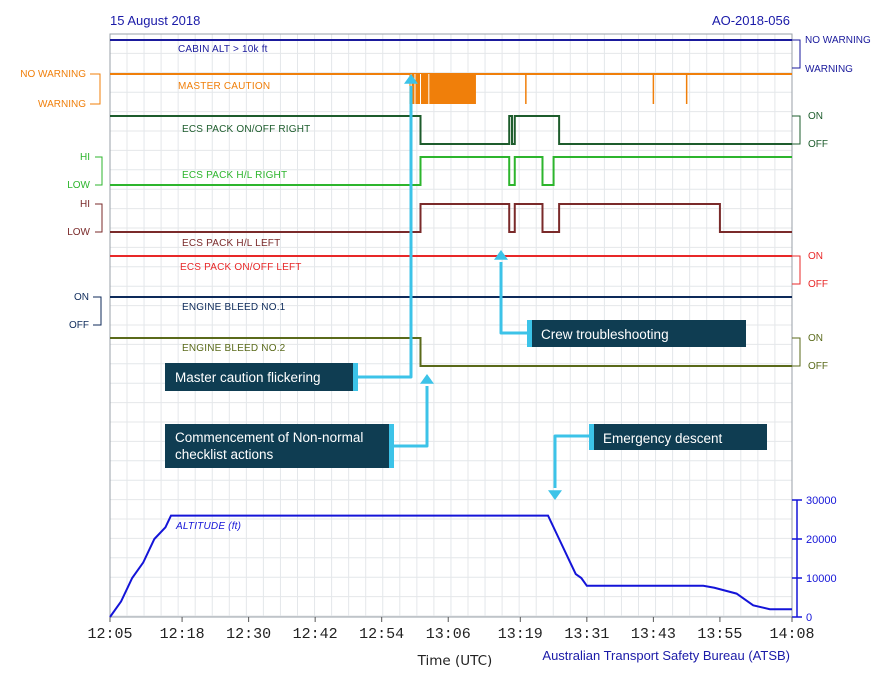 This screenshot has height=681, width=886. What do you see at coordinates (85, 204) in the screenshot?
I see `label-hi-left-hl: HI` at bounding box center [85, 204].